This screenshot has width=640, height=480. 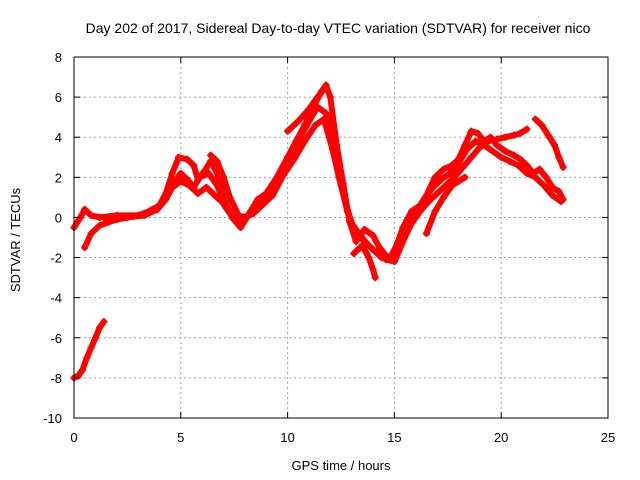 What do you see at coordinates (58, 177) in the screenshot?
I see `y-tick-label: 2` at bounding box center [58, 177].